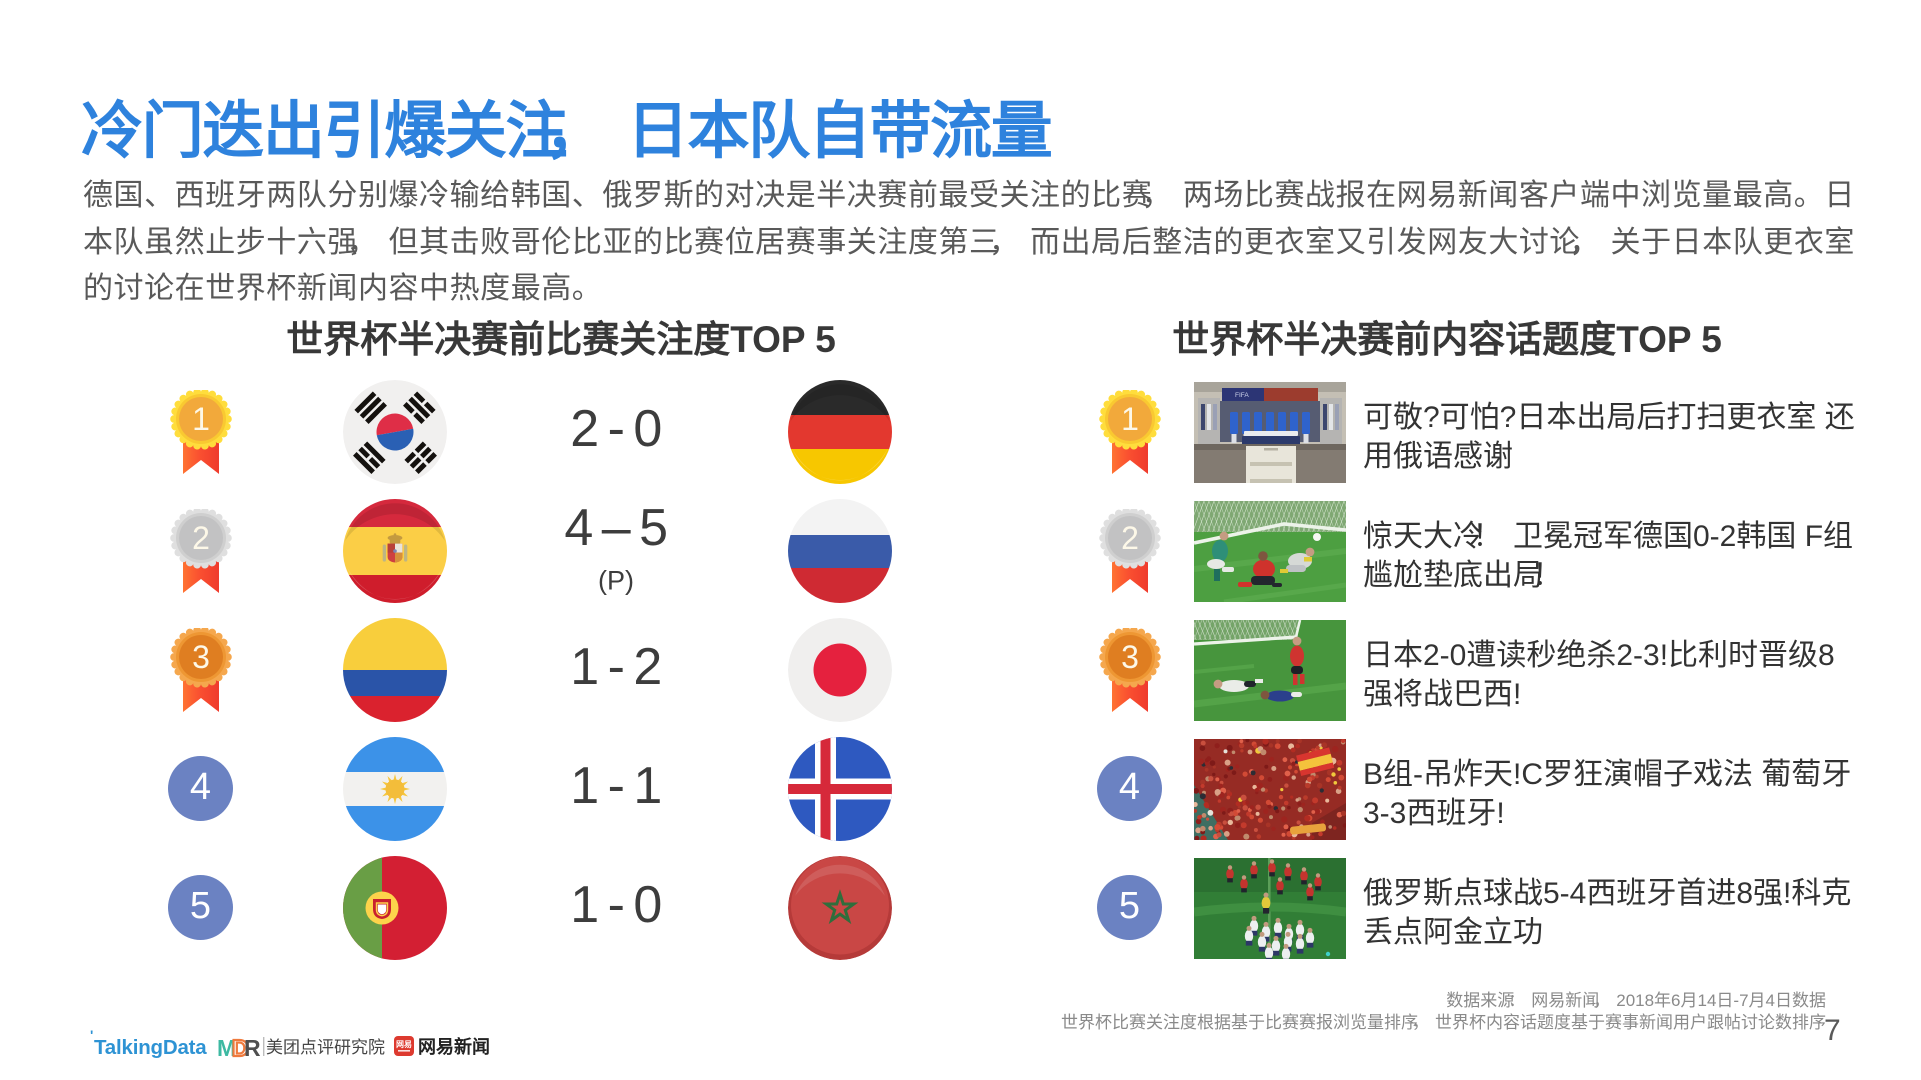 The width and height of the screenshot is (1921, 1080). I want to click on svg-text: 美团点评研究院, so click(325, 1047).